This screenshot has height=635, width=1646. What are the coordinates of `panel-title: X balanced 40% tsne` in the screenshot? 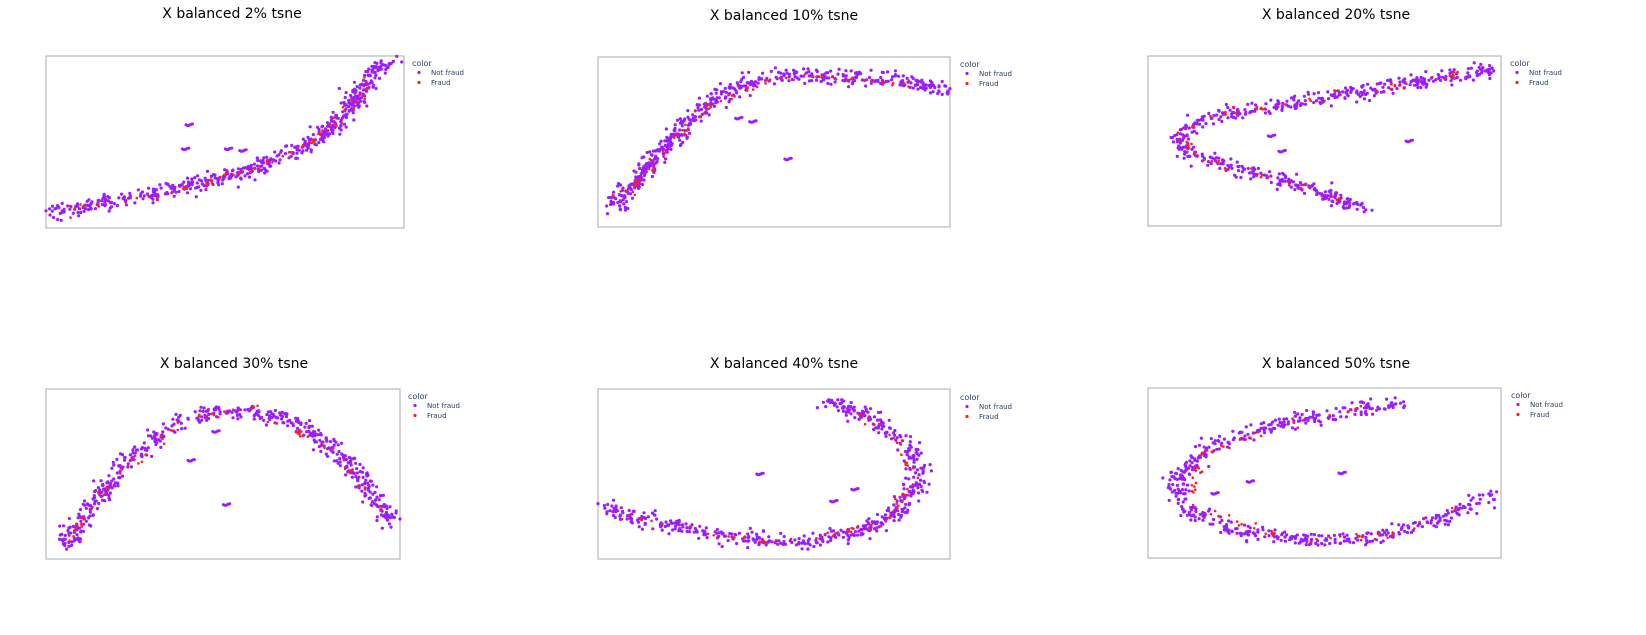 It's located at (784, 364).